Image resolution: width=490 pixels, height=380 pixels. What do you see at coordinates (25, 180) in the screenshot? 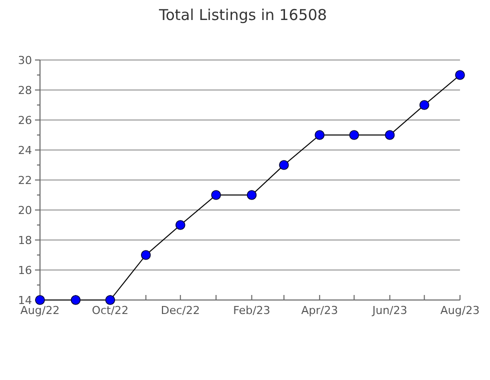
I see `y-tick-label: 22` at bounding box center [25, 180].